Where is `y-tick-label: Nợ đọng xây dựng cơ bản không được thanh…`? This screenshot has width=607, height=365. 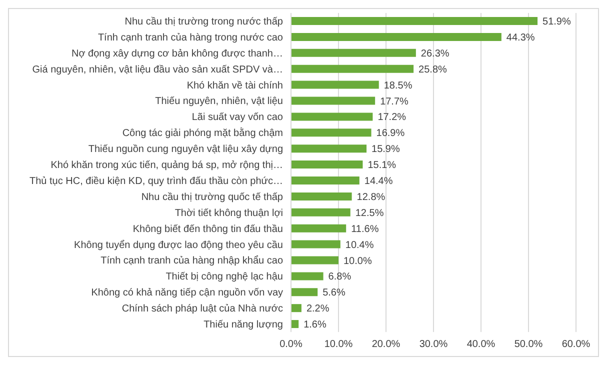
y-tick-label: Nợ đọng xây dựng cơ bản không được thanh… is located at coordinates (177, 54).